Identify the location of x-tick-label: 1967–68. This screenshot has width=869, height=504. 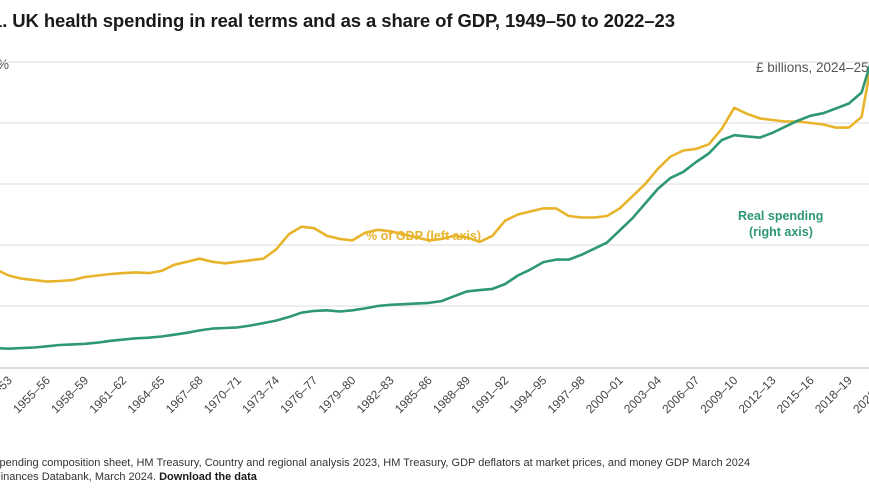
(184, 394).